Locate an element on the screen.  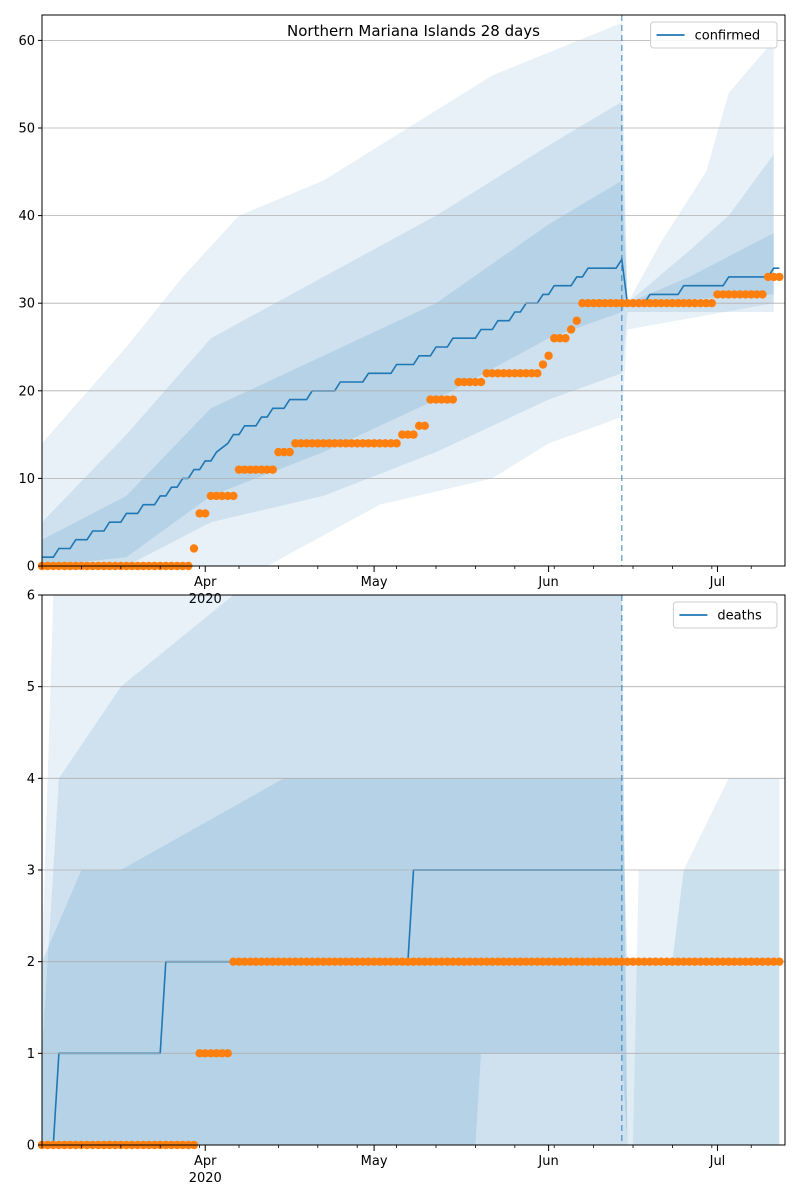
y-tick-label: 6 is located at coordinates (31, 596).